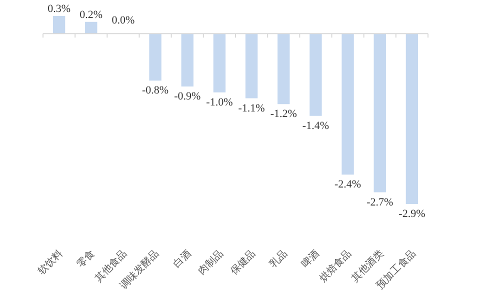 The height and width of the screenshot is (308, 478). What do you see at coordinates (310, 259) in the screenshot?
I see `x-tick-label: 啤酒` at bounding box center [310, 259].